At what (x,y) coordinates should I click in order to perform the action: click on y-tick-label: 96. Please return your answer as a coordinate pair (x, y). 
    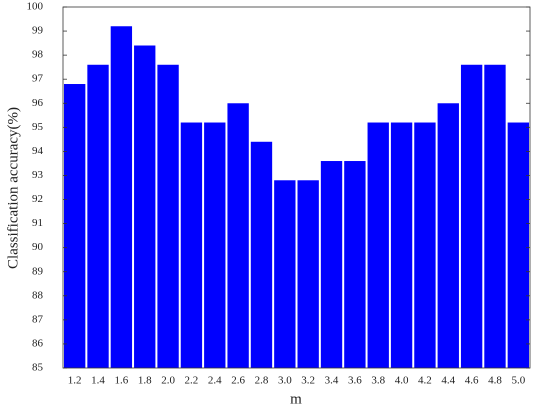
    Looking at the image, I should click on (38, 103).